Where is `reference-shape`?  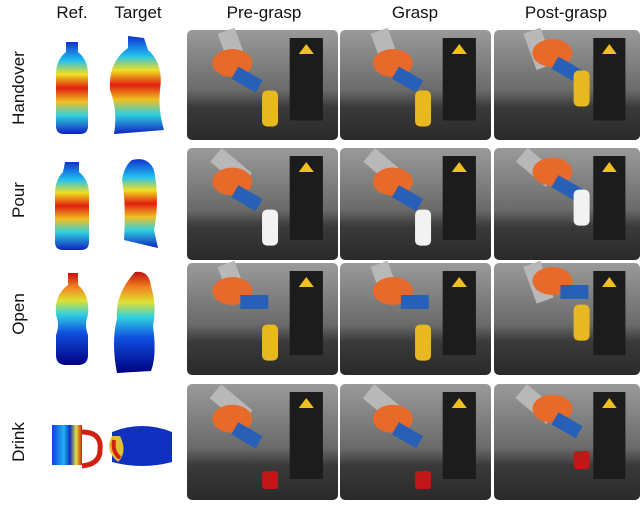 reference-shape is located at coordinates (77, 255).